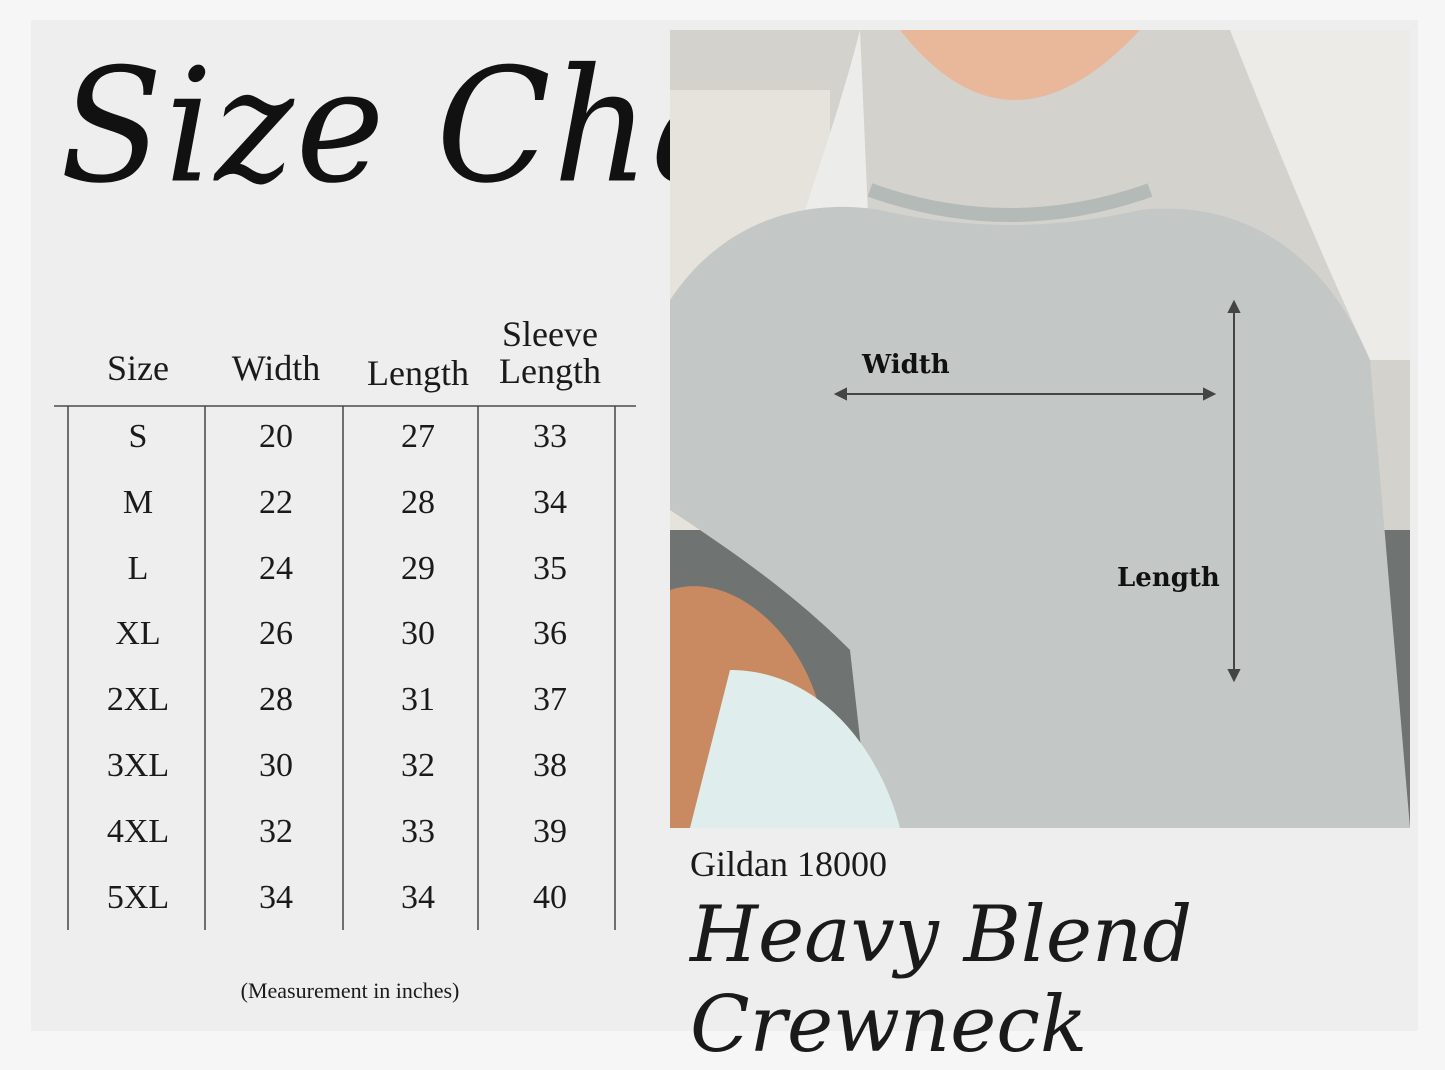 This screenshot has width=1445, height=1070. What do you see at coordinates (276, 700) in the screenshot?
I see `cell-width: 28` at bounding box center [276, 700].